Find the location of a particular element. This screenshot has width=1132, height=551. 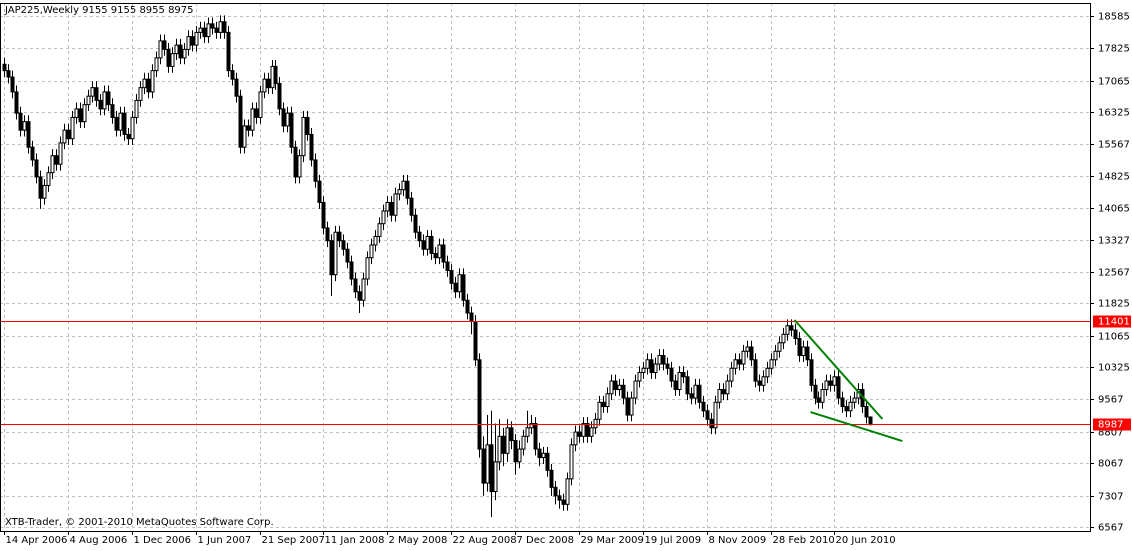

price-label-box is located at coordinates (1112, 321).